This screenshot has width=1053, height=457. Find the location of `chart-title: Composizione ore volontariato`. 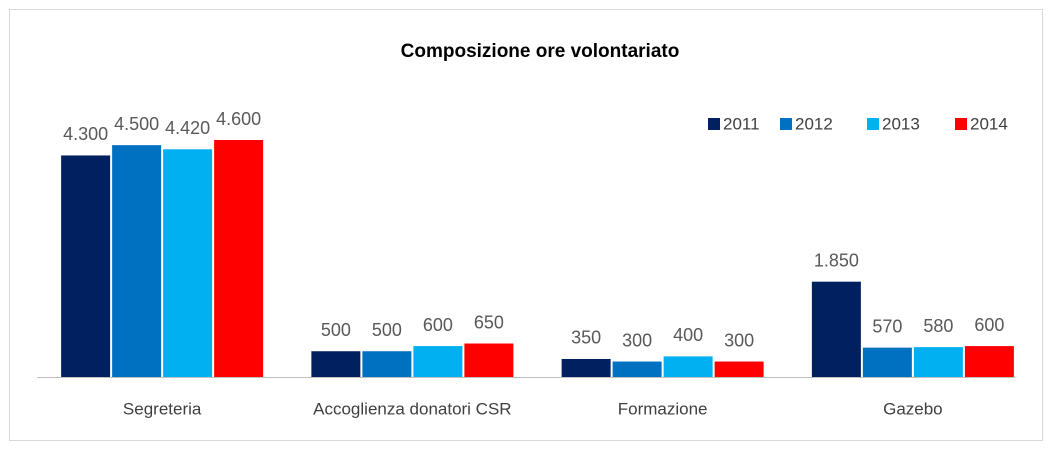

chart-title: Composizione ore volontariato is located at coordinates (540, 51).